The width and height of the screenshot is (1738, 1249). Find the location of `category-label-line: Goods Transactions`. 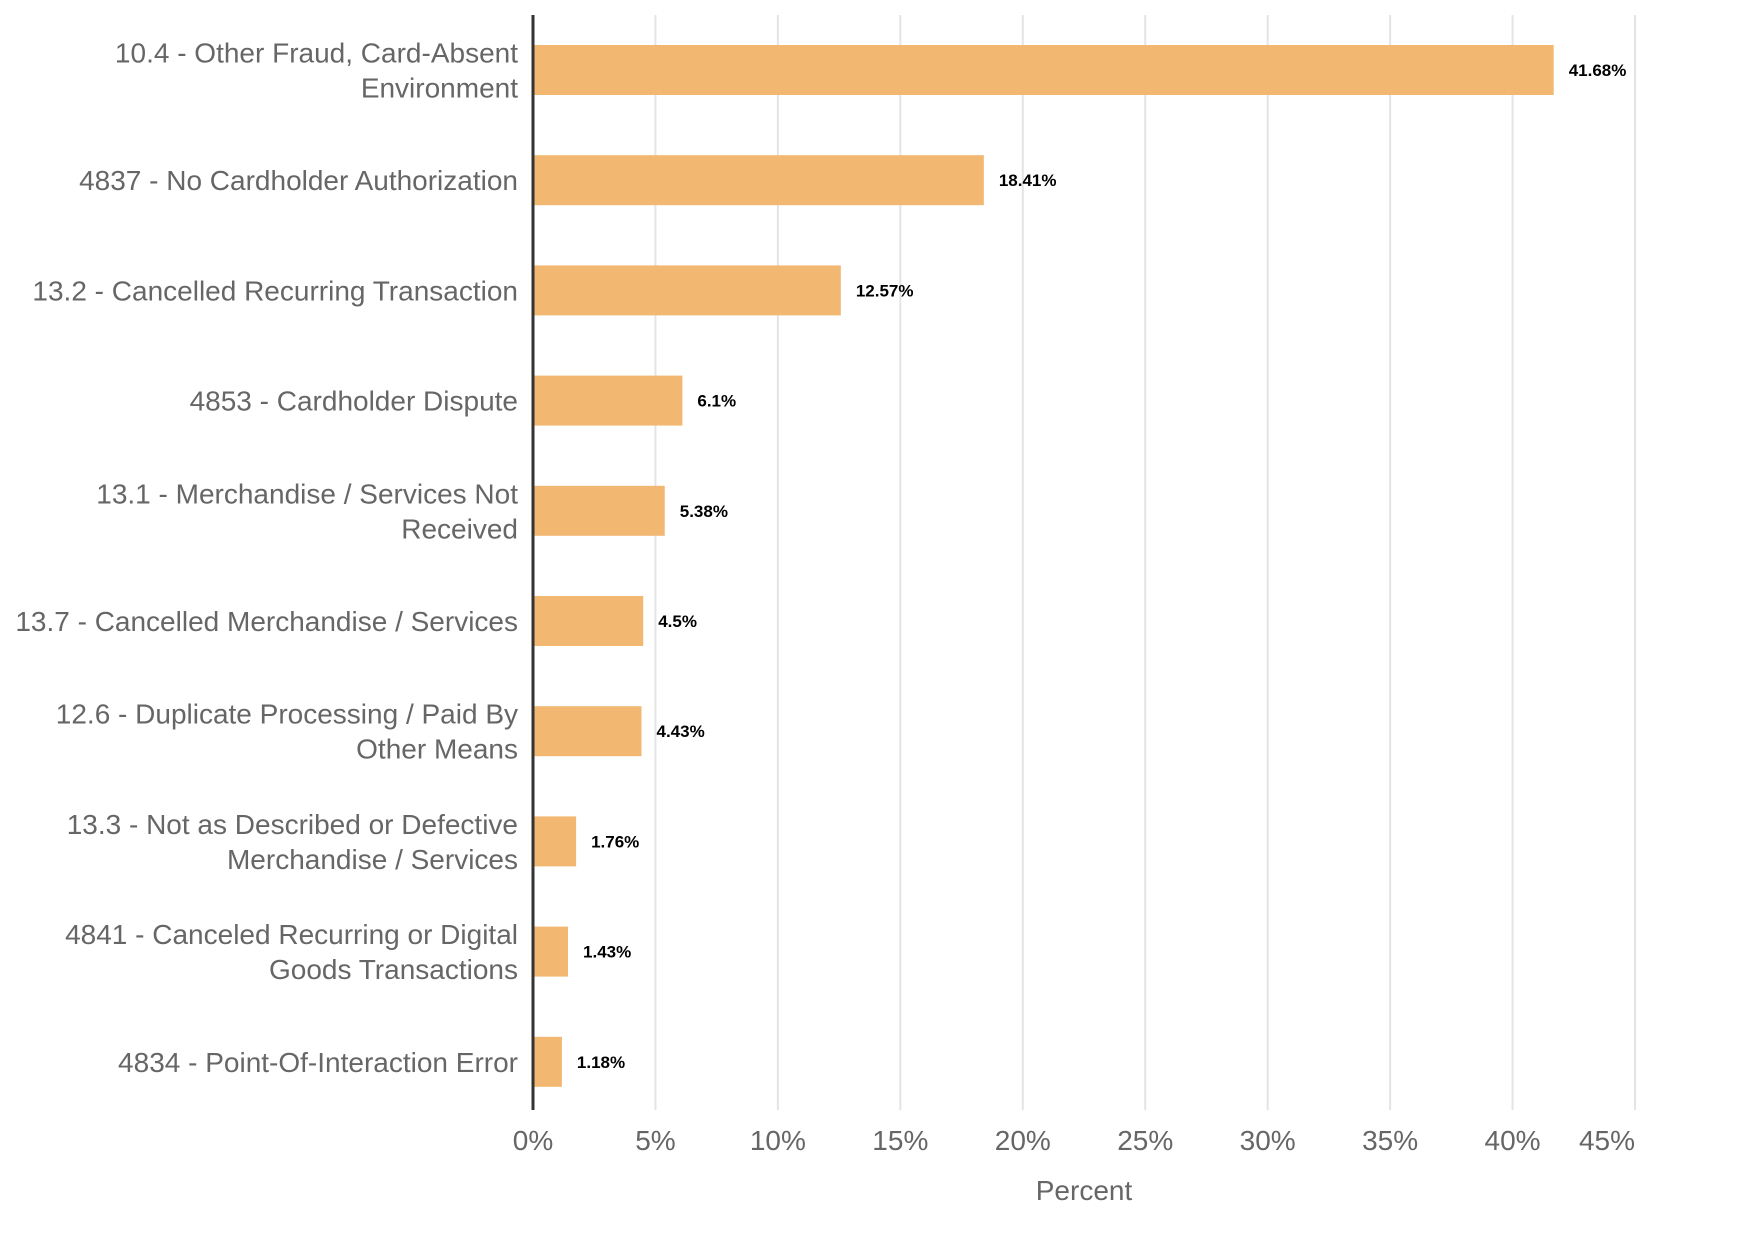

category-label-line: Goods Transactions is located at coordinates (393, 969).